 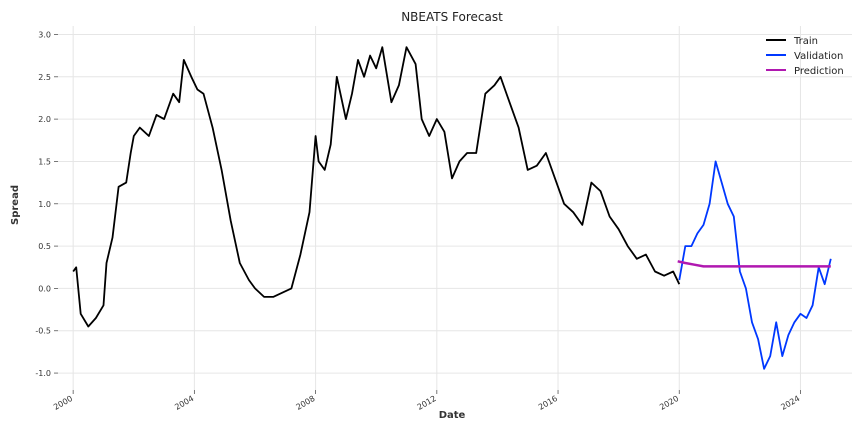 What do you see at coordinates (790, 403) in the screenshot?
I see `x-tick-label: 2024` at bounding box center [790, 403].